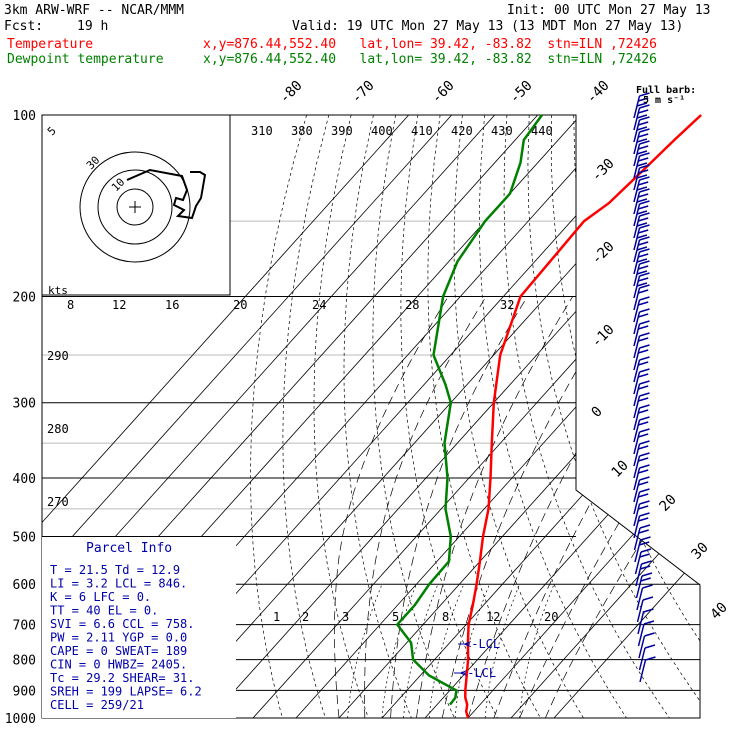  What do you see at coordinates (24, 479) in the screenshot?
I see `pressure-tick-label: 400` at bounding box center [24, 479].